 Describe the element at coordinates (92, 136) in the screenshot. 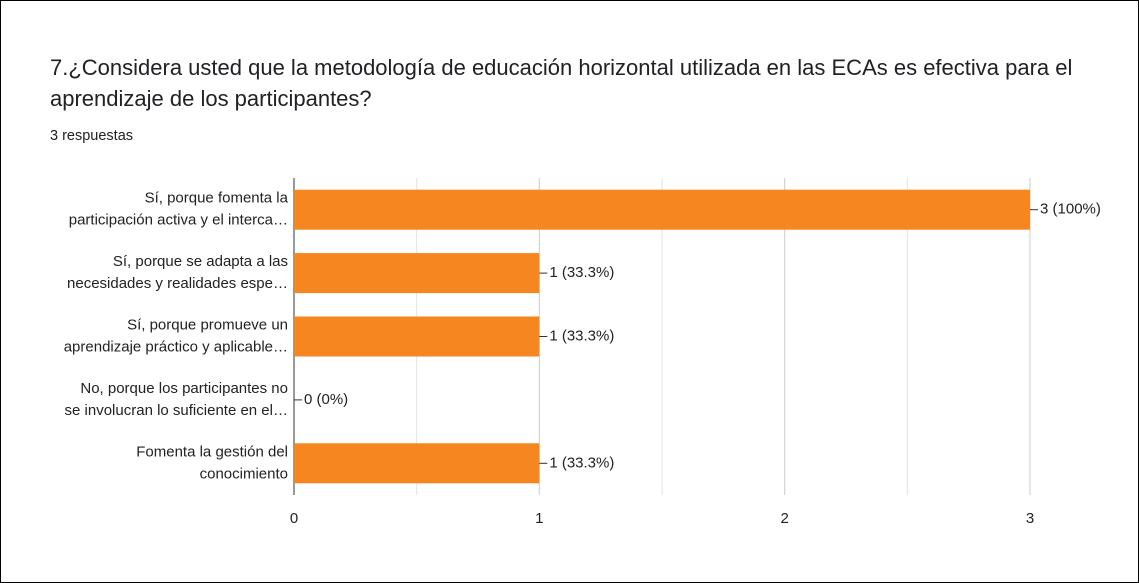

I see `chart-subtitle: 3 respuestas` at that location.